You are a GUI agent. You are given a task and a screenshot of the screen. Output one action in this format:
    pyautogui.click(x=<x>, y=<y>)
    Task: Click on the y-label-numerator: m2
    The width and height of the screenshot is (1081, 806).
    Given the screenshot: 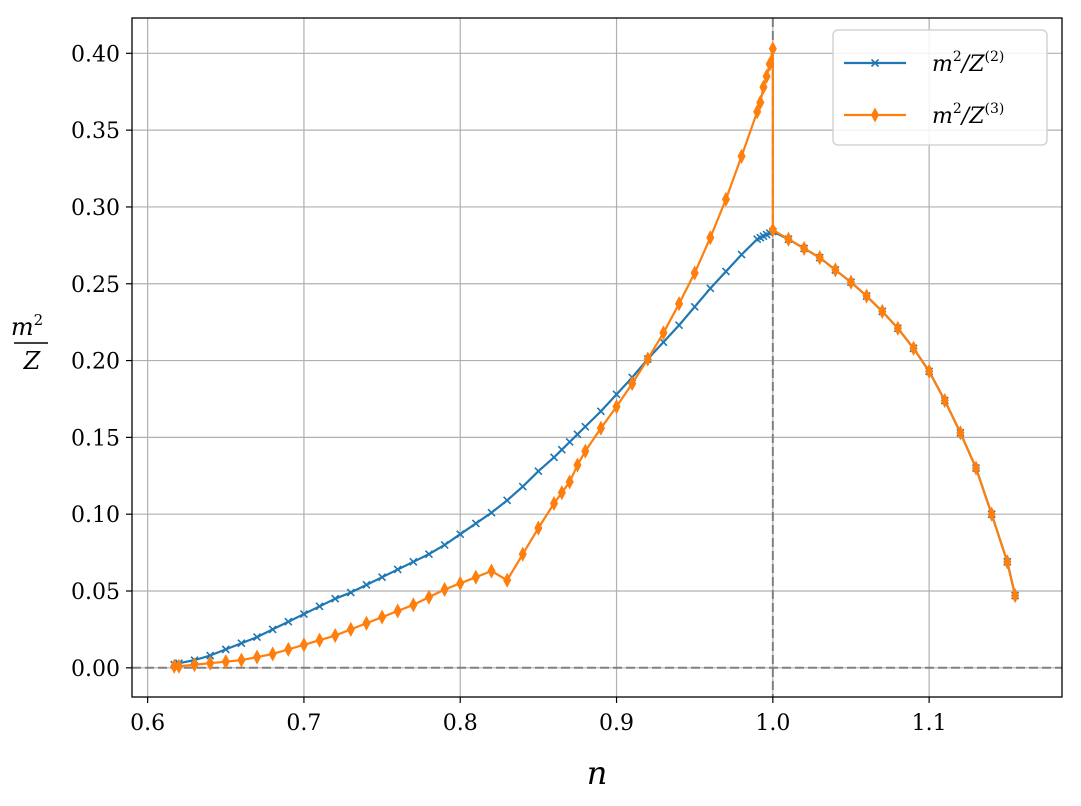 What is the action you would take?
    pyautogui.click(x=27, y=326)
    